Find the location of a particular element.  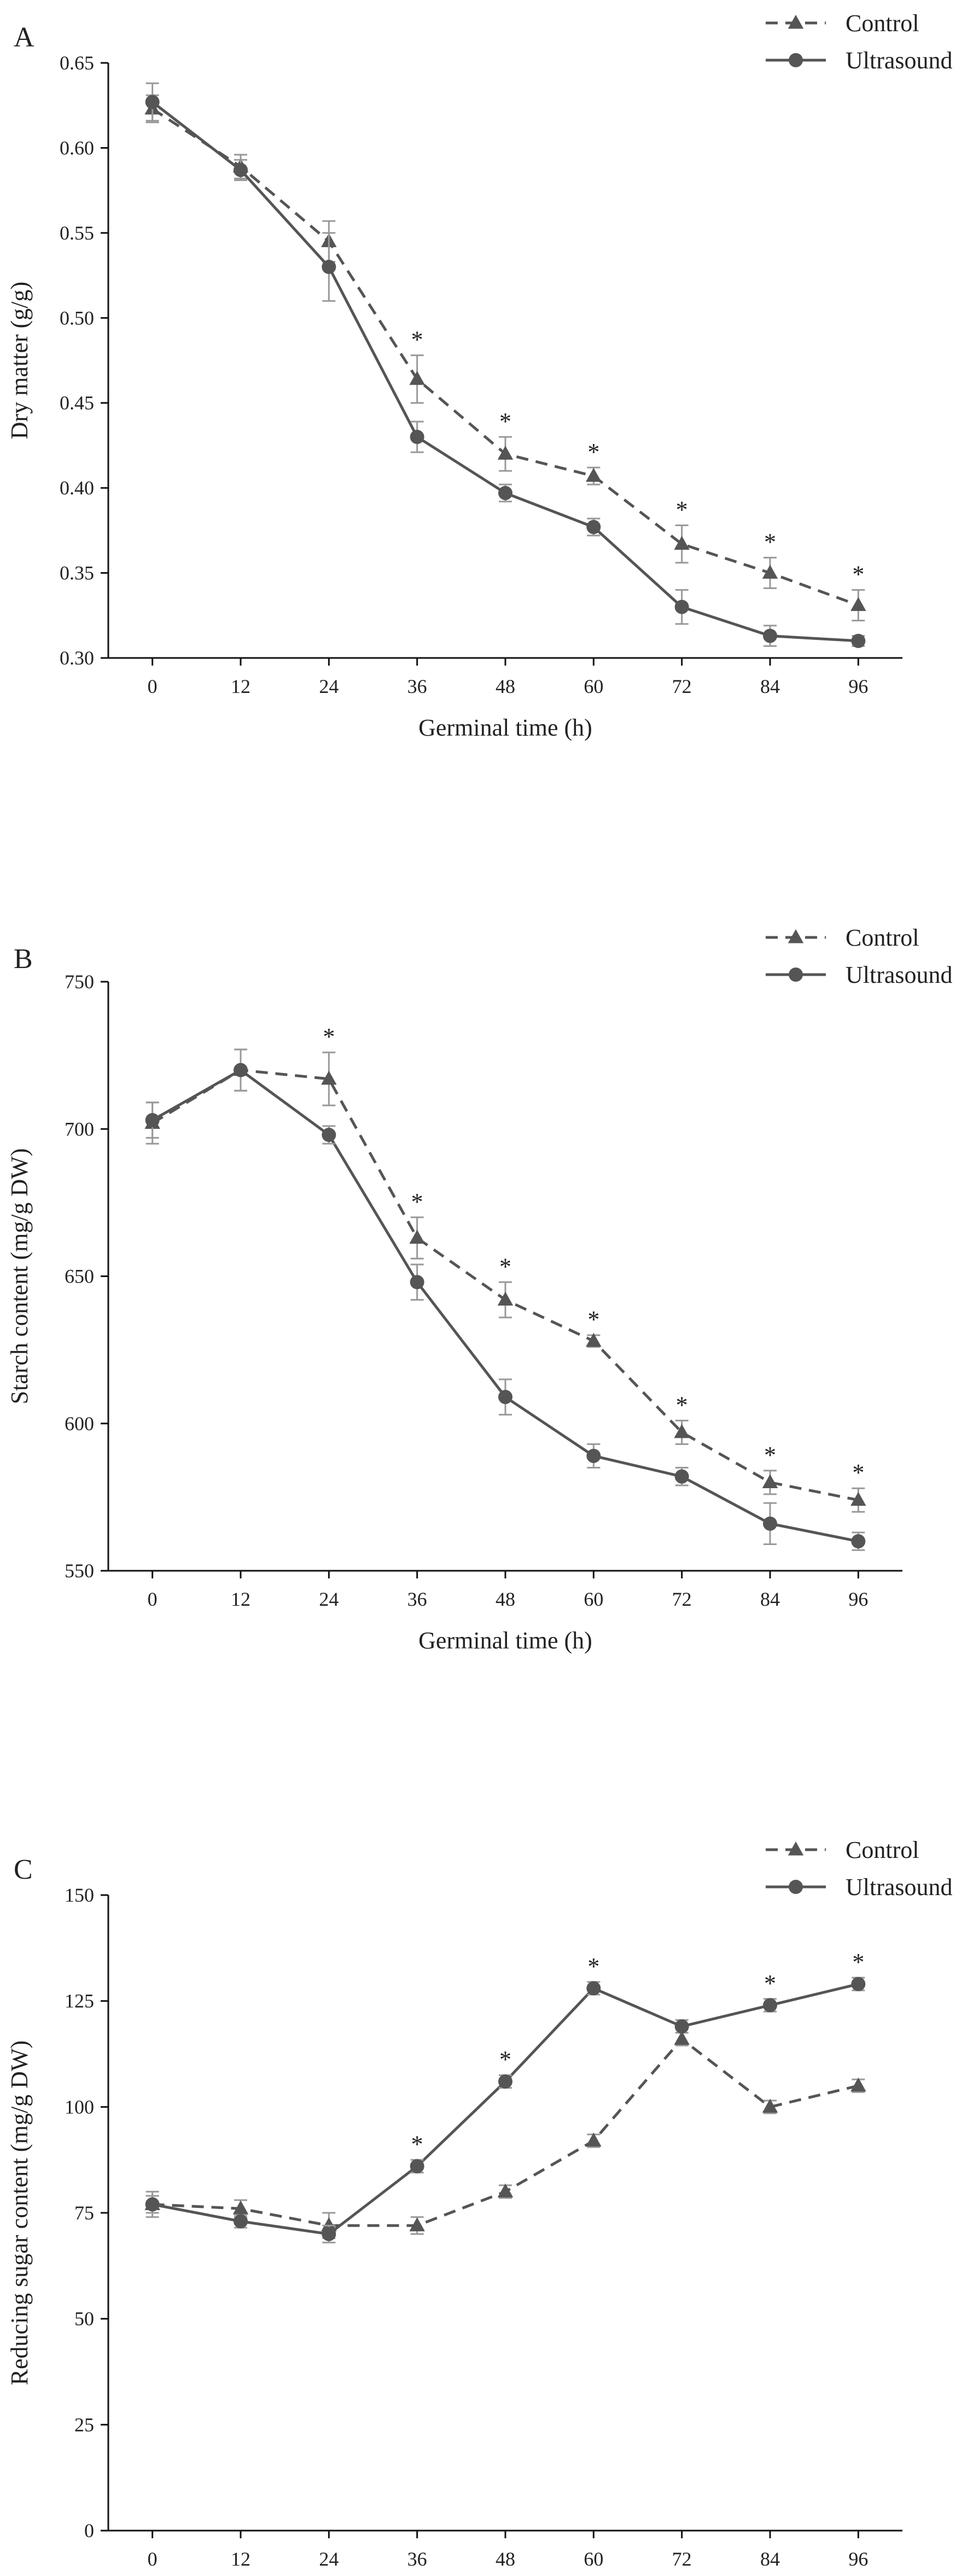

panel-letter: C is located at coordinates (23, 1870).